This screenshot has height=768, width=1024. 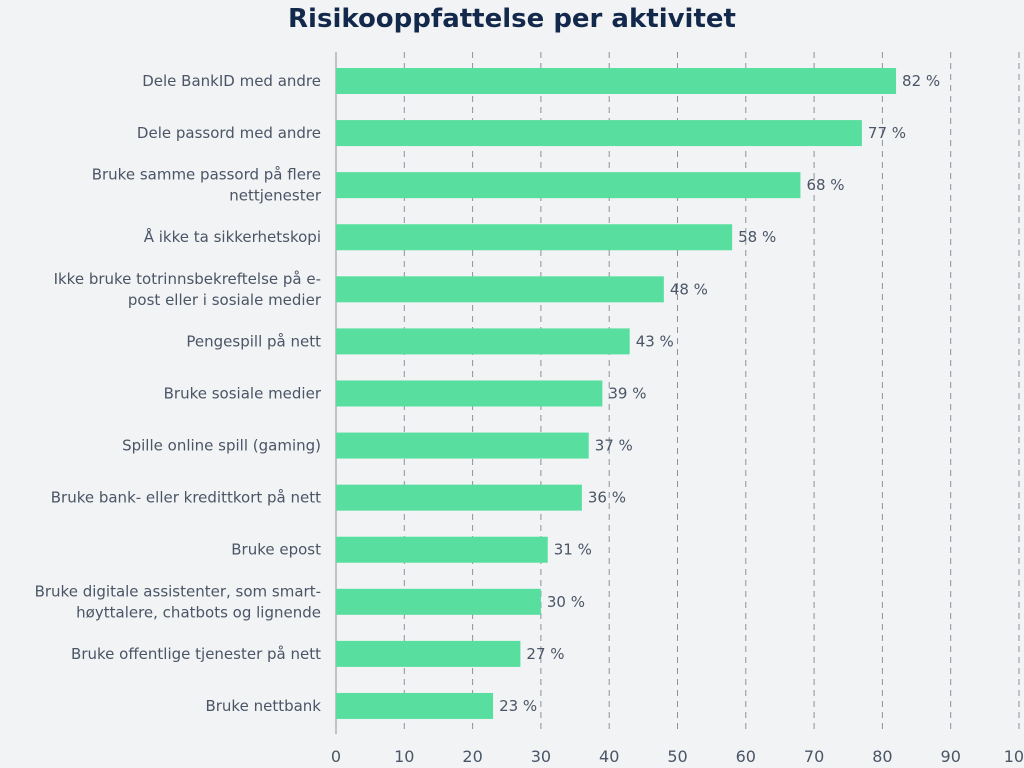 What do you see at coordinates (196, 654) in the screenshot?
I see `category-label: Bruke offentlige tjenester på nett` at bounding box center [196, 654].